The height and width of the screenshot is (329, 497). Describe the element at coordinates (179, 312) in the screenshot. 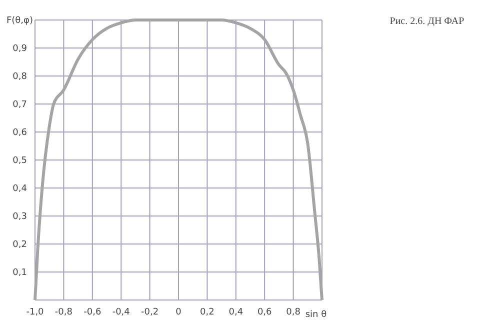

I see `x-tick-label: 0` at that location.